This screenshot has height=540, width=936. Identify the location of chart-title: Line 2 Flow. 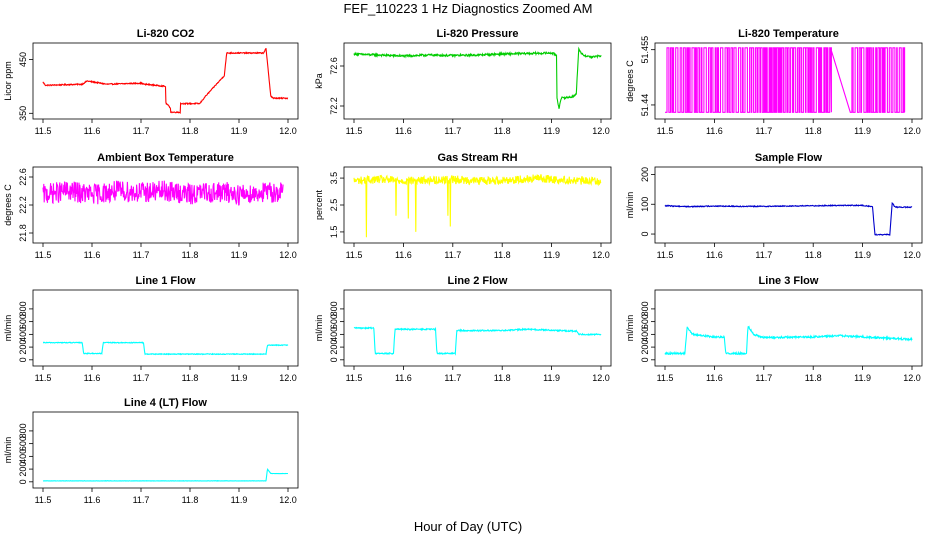
(478, 281).